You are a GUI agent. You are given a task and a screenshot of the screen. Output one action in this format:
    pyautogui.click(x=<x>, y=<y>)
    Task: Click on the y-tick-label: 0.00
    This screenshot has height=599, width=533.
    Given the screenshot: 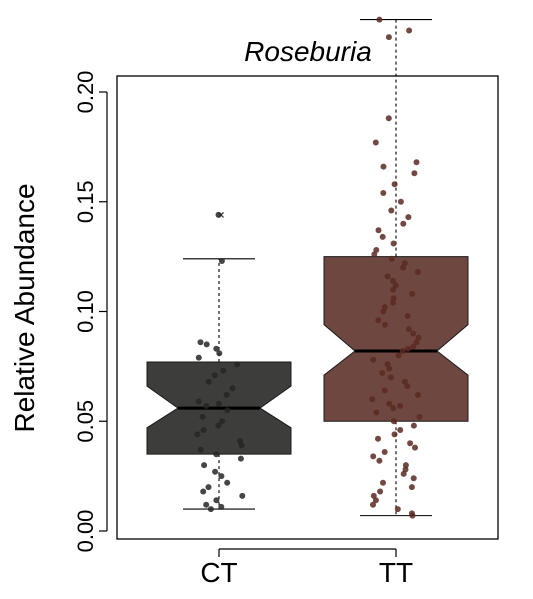 What is the action you would take?
    pyautogui.click(x=85, y=531)
    